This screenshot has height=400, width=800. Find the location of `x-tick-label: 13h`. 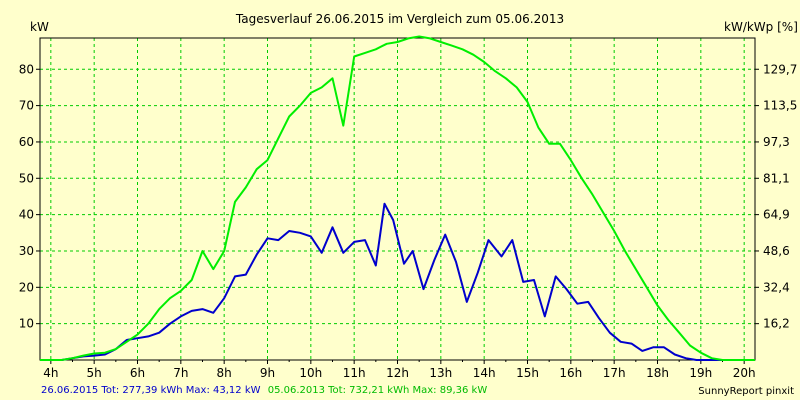

x-tick-label: 13h is located at coordinates (440, 373).